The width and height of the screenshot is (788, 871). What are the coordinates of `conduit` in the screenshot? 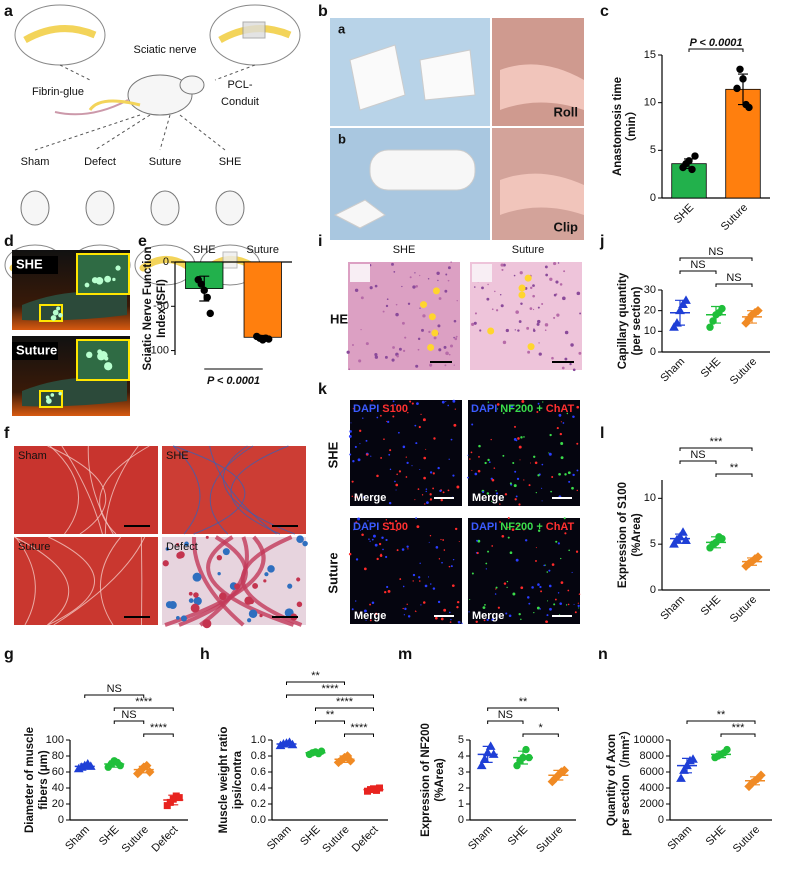 It's located at (254, 30).